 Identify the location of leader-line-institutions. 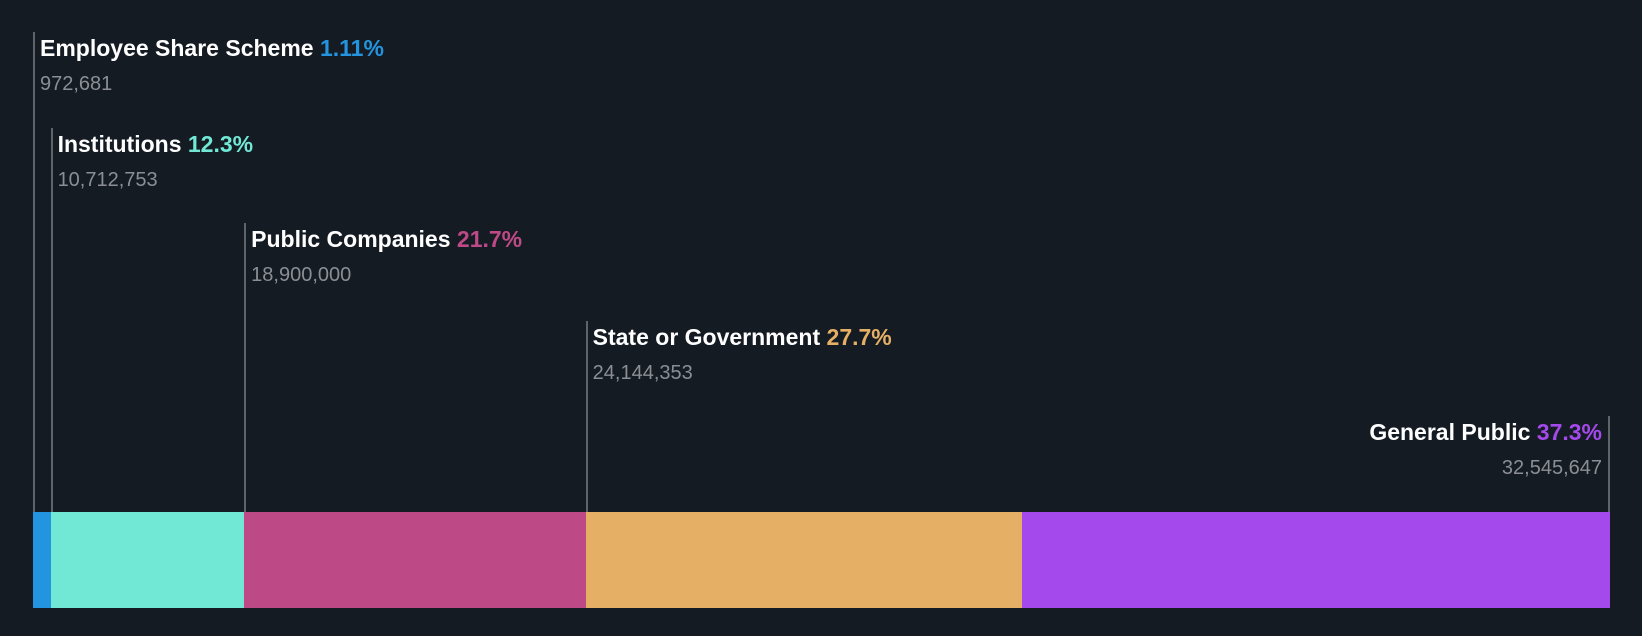
(51, 320).